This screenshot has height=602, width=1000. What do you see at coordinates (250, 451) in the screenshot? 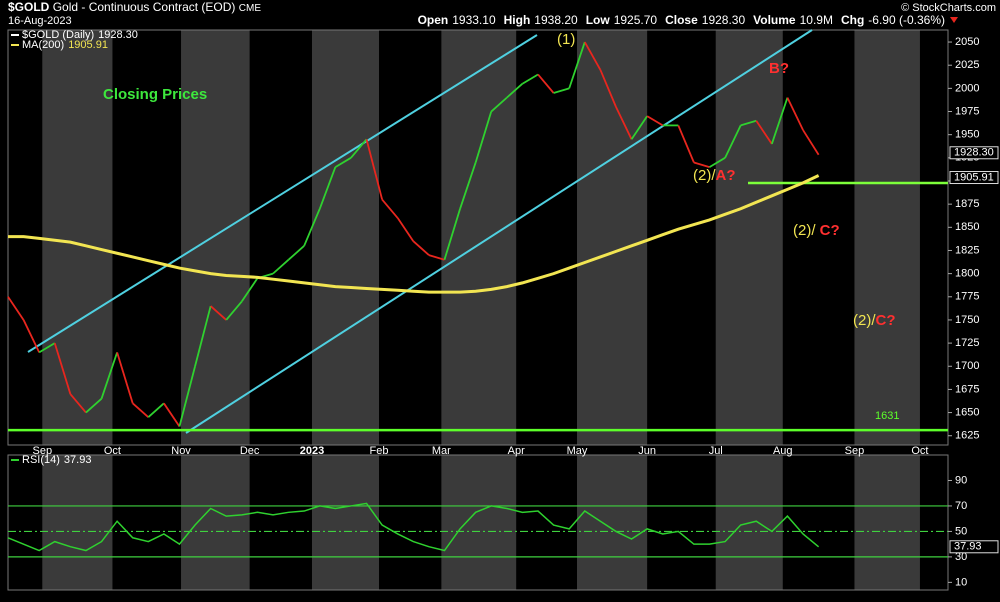
I see `x-tick-label: Dec` at bounding box center [250, 451].